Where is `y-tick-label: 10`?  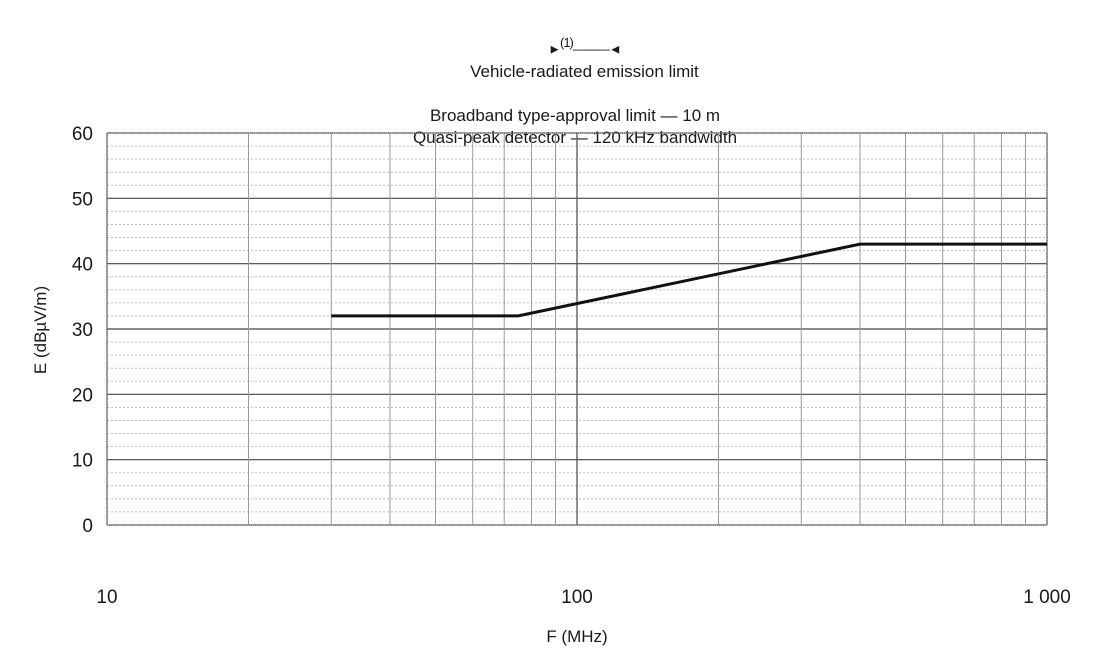 y-tick-label: 10 is located at coordinates (82, 461).